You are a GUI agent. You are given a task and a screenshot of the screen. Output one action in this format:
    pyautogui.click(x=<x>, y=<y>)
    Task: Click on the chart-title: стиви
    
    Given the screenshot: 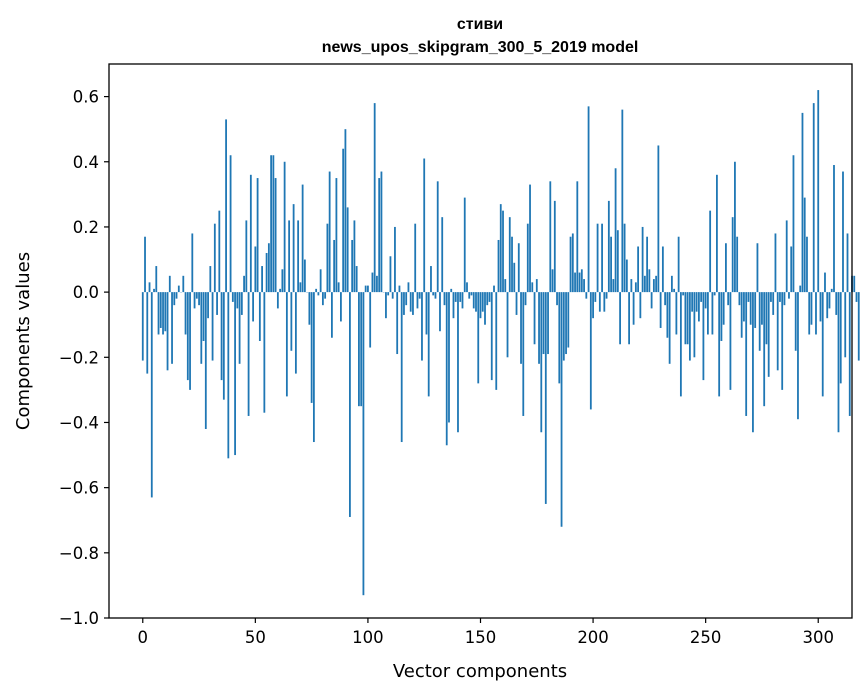 What is the action you would take?
    pyautogui.click(x=480, y=24)
    